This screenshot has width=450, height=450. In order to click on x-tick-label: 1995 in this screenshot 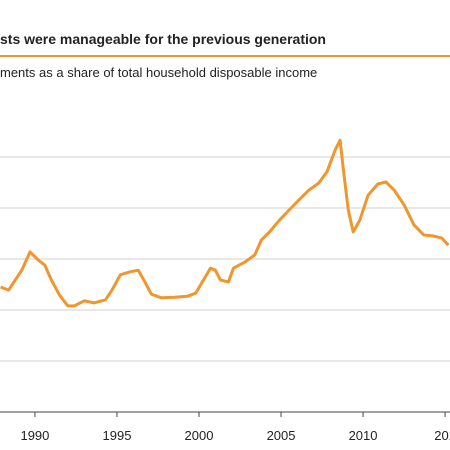, I will do `click(117, 435)`.